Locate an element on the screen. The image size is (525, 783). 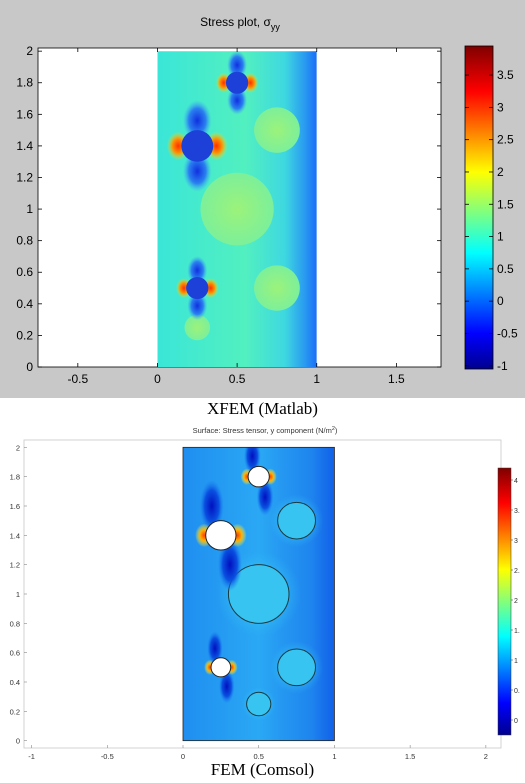
colorbar-ticks: -1 -0.5 0 0.5 1 1.5 2 2.5 3 3.5 is located at coordinates (491, 220).